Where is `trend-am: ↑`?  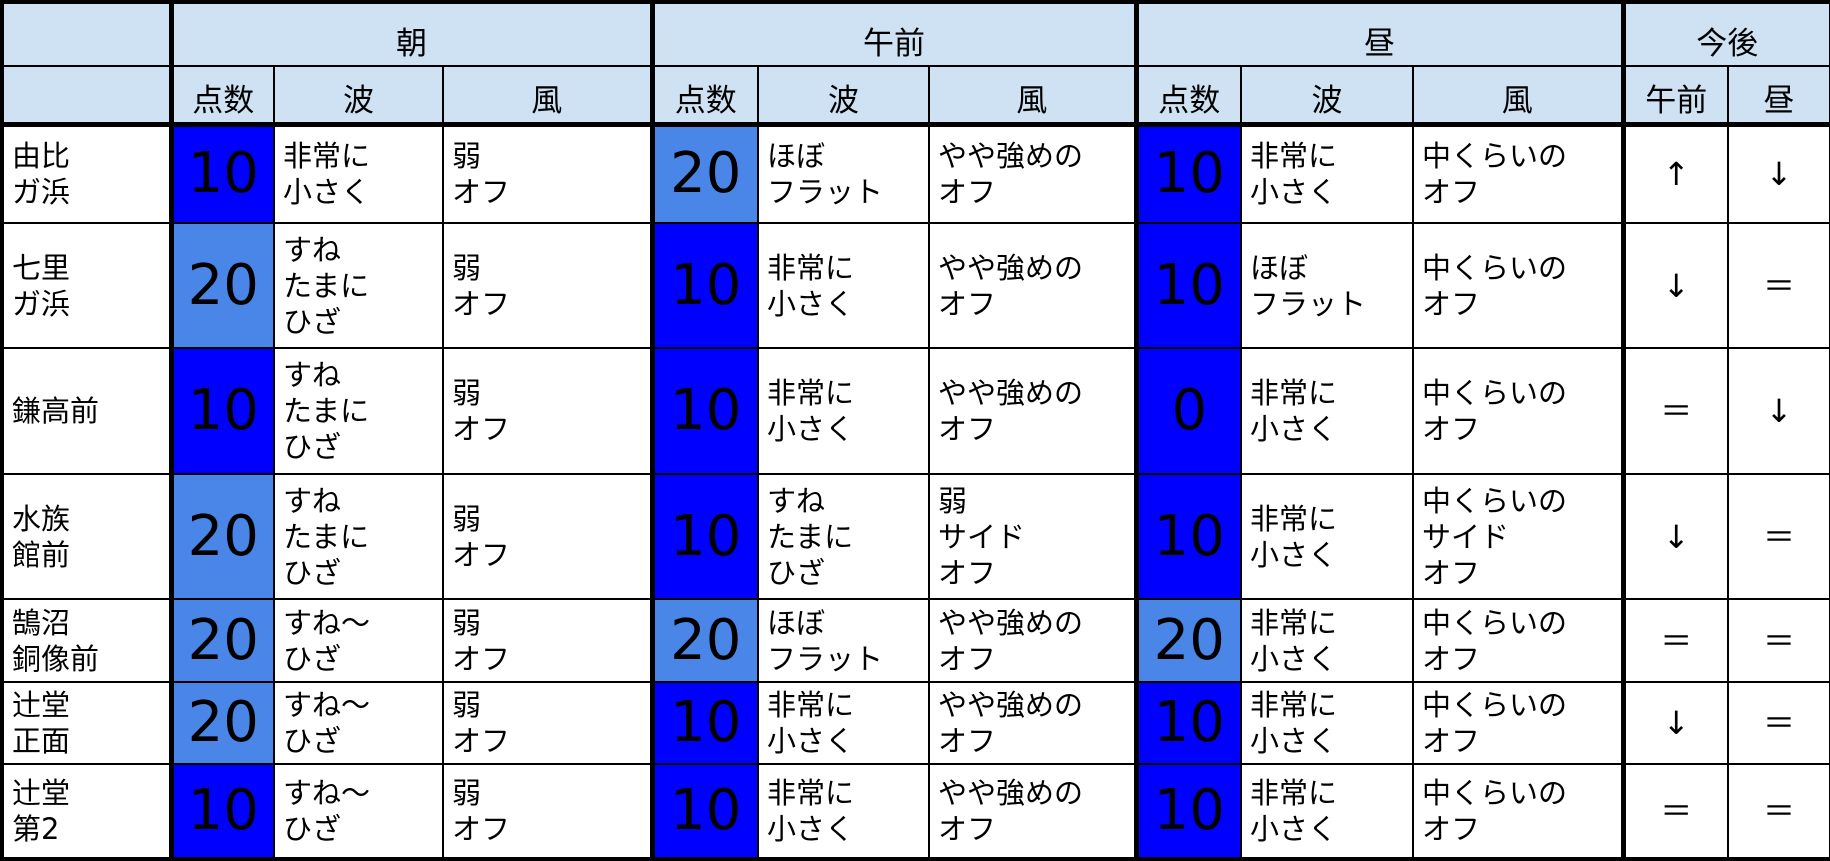 trend-am: ↑ is located at coordinates (1675, 172).